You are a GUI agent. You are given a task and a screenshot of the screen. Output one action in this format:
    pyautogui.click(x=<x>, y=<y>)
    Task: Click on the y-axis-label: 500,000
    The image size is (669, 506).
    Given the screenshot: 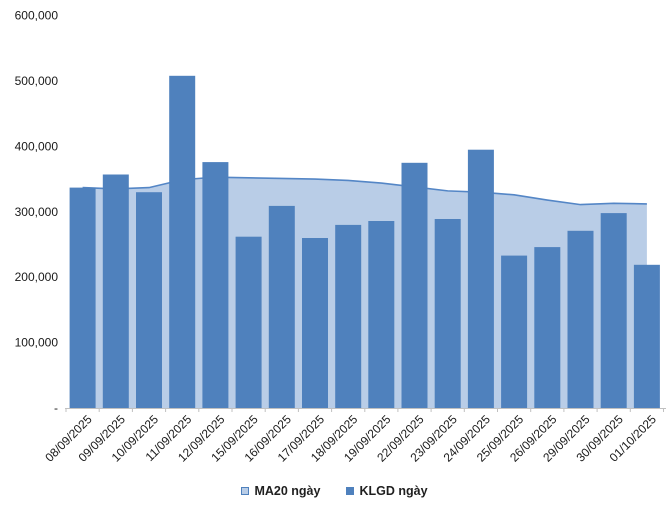 What is the action you would take?
    pyautogui.click(x=37, y=81)
    